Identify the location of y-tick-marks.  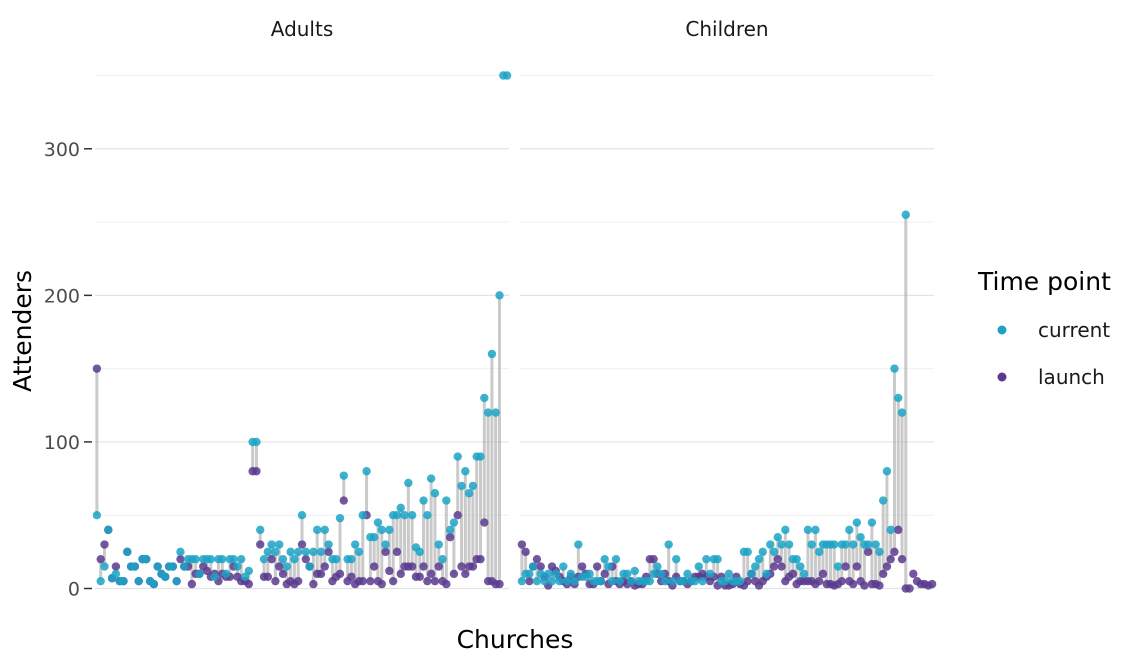
(88, 369).